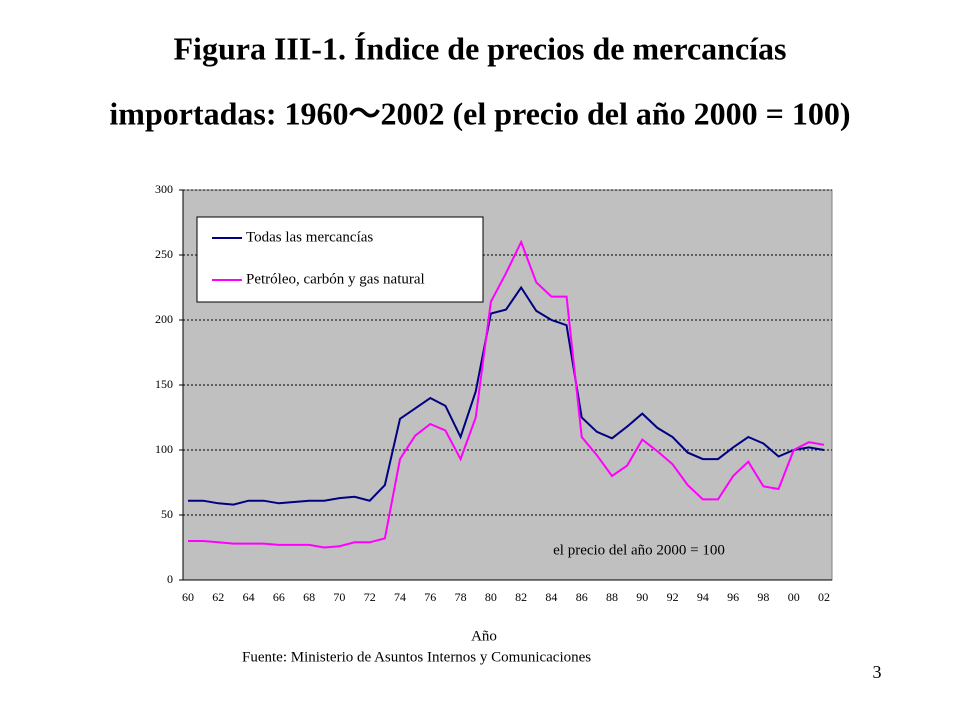 The height and width of the screenshot is (720, 960). Describe the element at coordinates (164, 254) in the screenshot. I see `y-tick-label: 250` at that location.